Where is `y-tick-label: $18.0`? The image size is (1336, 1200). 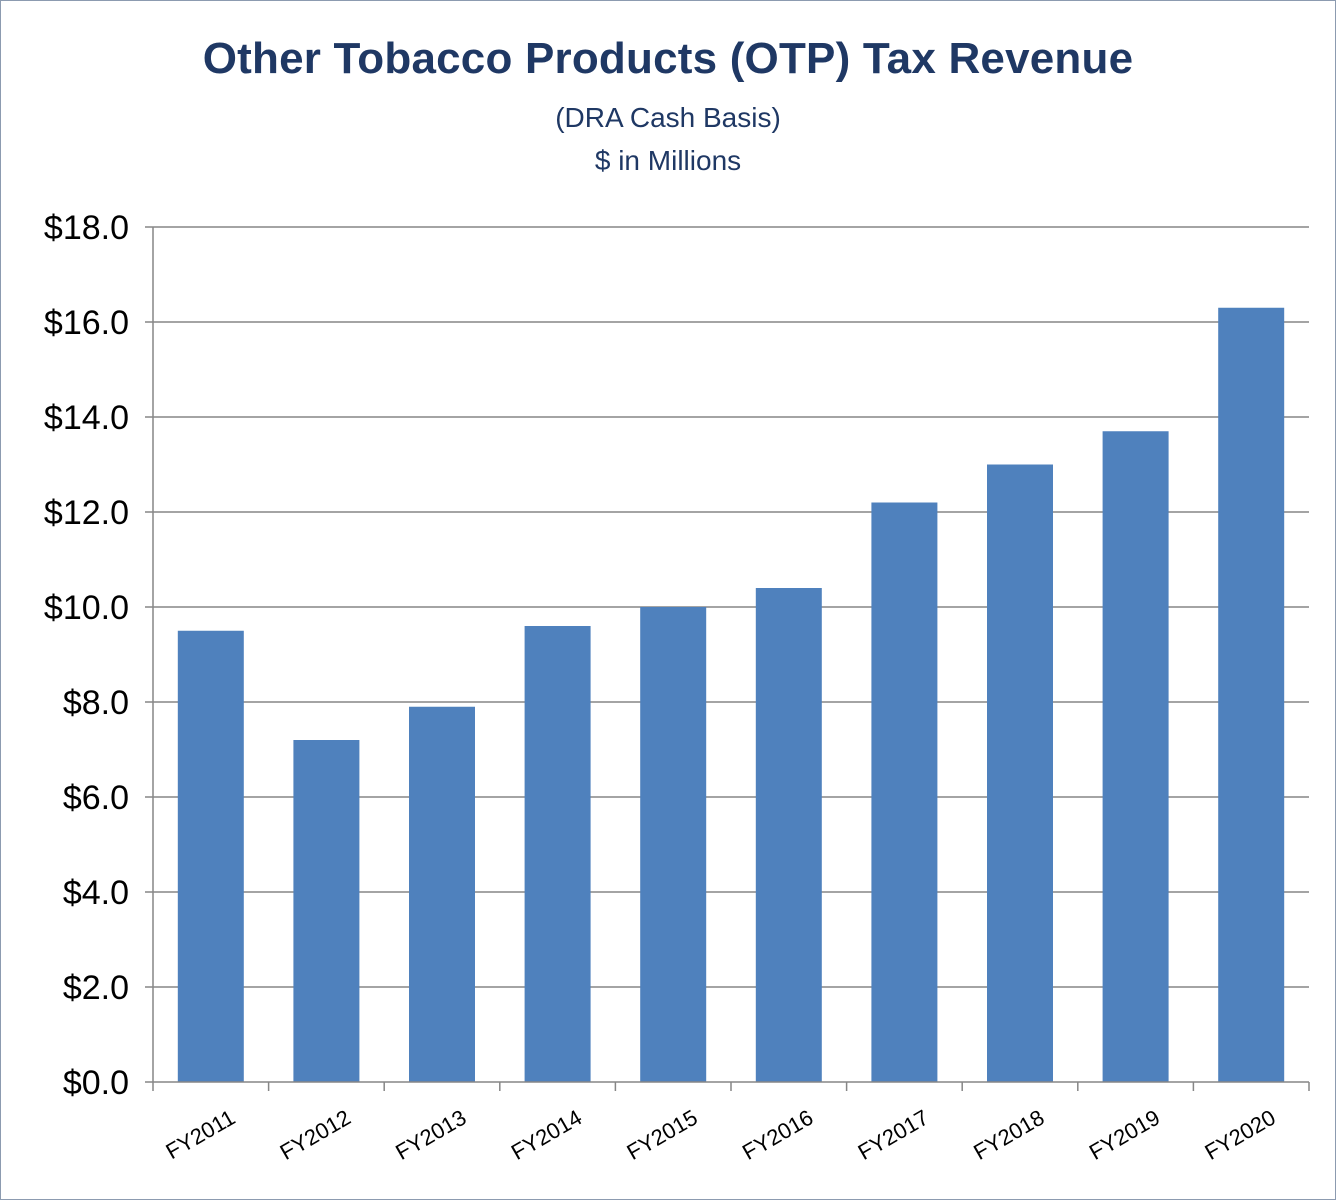
y-tick-label: $18.0 is located at coordinates (86, 228).